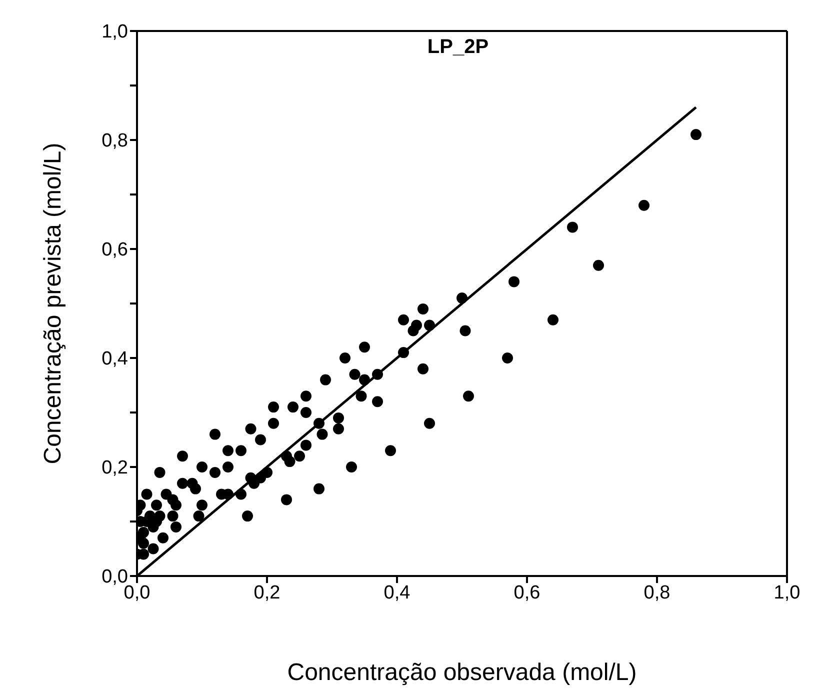 This screenshot has height=697, width=822. Describe the element at coordinates (53, 303) in the screenshot. I see `y-axis-title: Concentração prevista (mol/L)` at that location.